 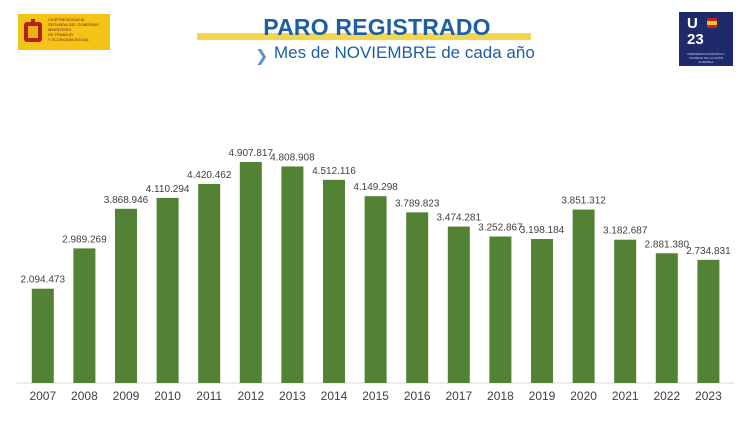 What do you see at coordinates (43, 280) in the screenshot?
I see `data-label: 2.094.473` at bounding box center [43, 280].